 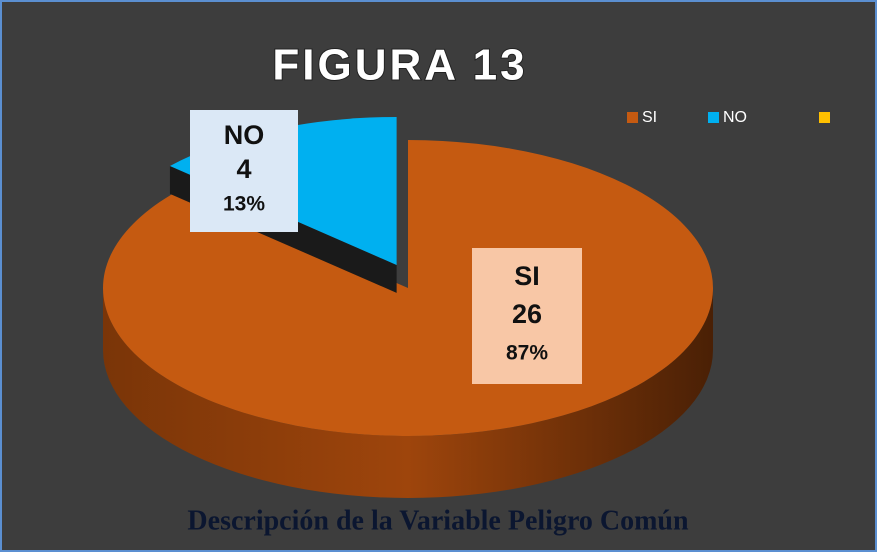 I want to click on data-label-percent: 87%, so click(x=527, y=353).